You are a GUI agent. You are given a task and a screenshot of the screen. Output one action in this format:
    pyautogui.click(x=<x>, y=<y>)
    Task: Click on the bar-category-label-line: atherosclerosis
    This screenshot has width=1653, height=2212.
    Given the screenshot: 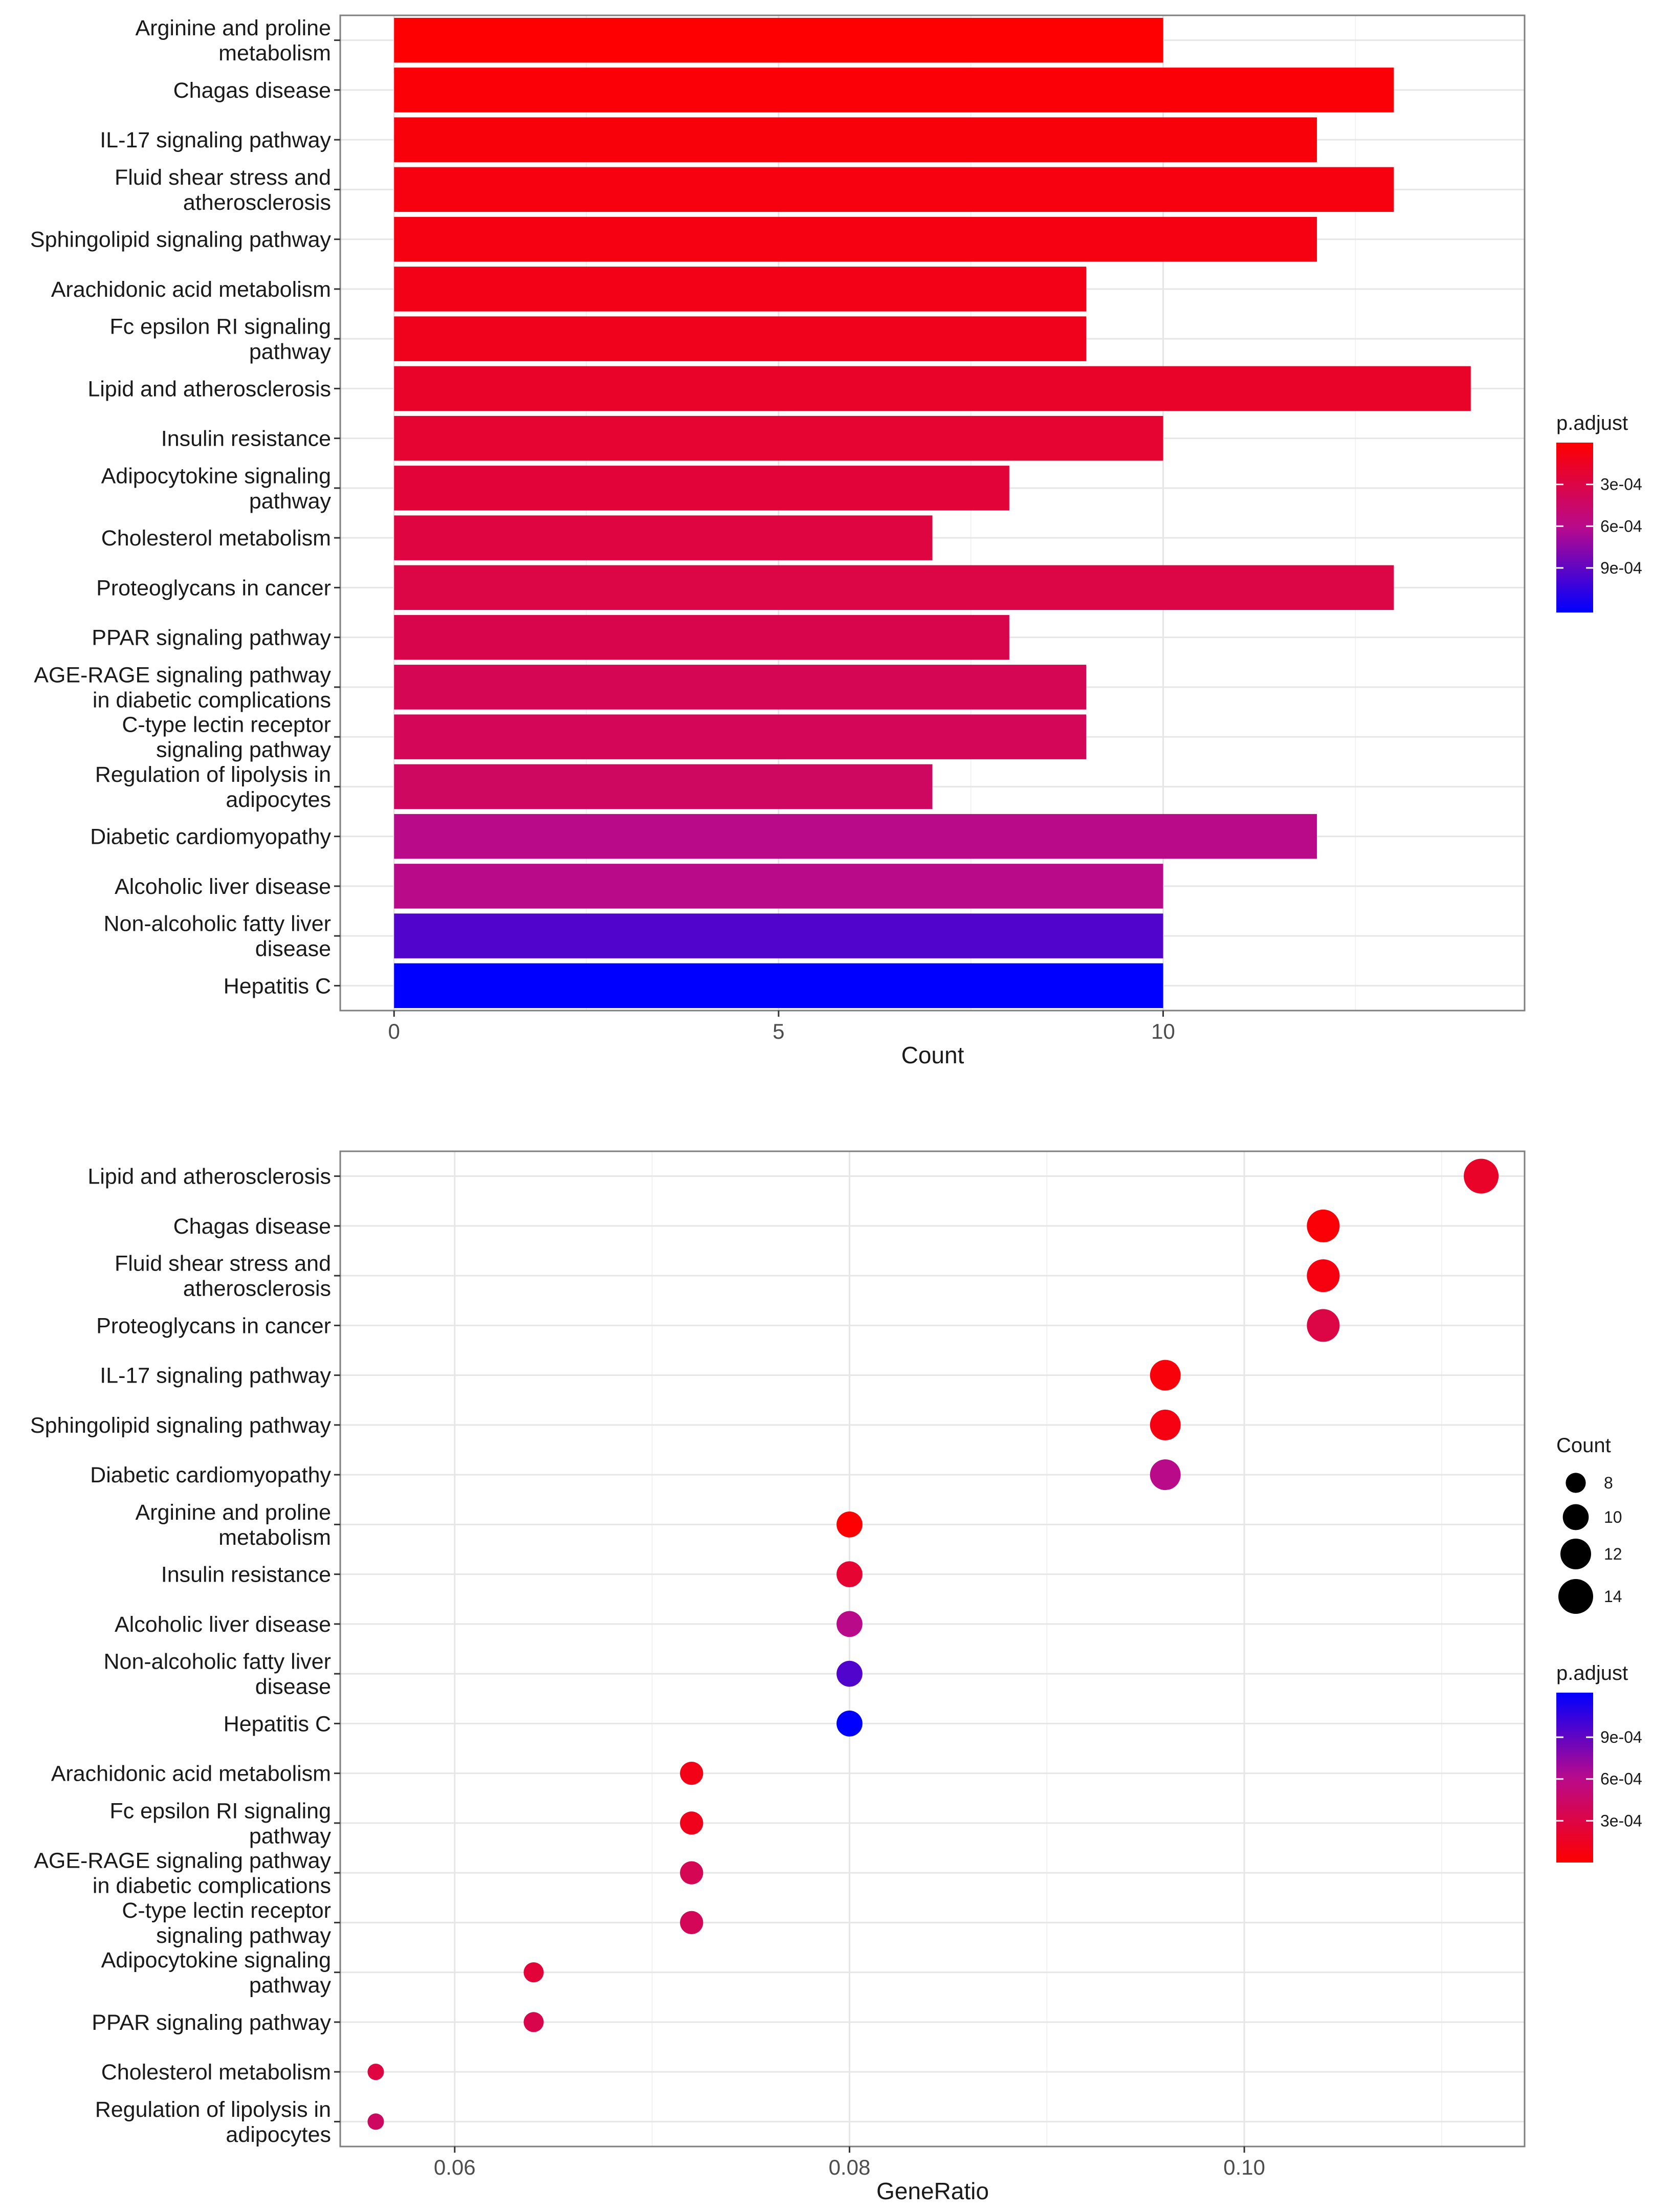 What is the action you would take?
    pyautogui.click(x=257, y=202)
    